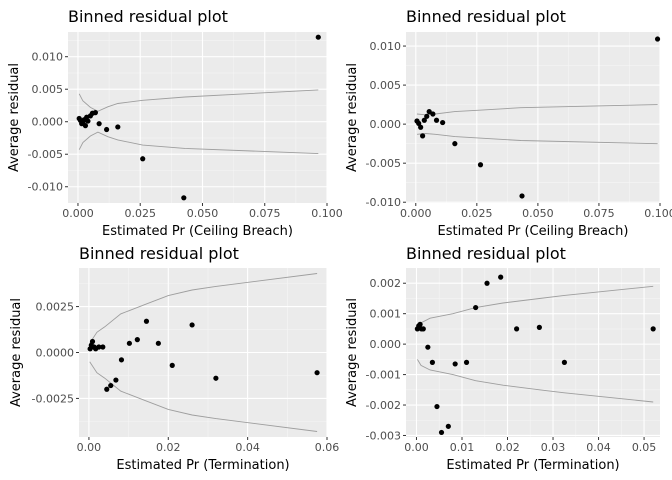 This screenshot has width=672, height=480. What do you see at coordinates (486, 16) in the screenshot?
I see `chart-2-title: Binned residual plot` at bounding box center [486, 16].